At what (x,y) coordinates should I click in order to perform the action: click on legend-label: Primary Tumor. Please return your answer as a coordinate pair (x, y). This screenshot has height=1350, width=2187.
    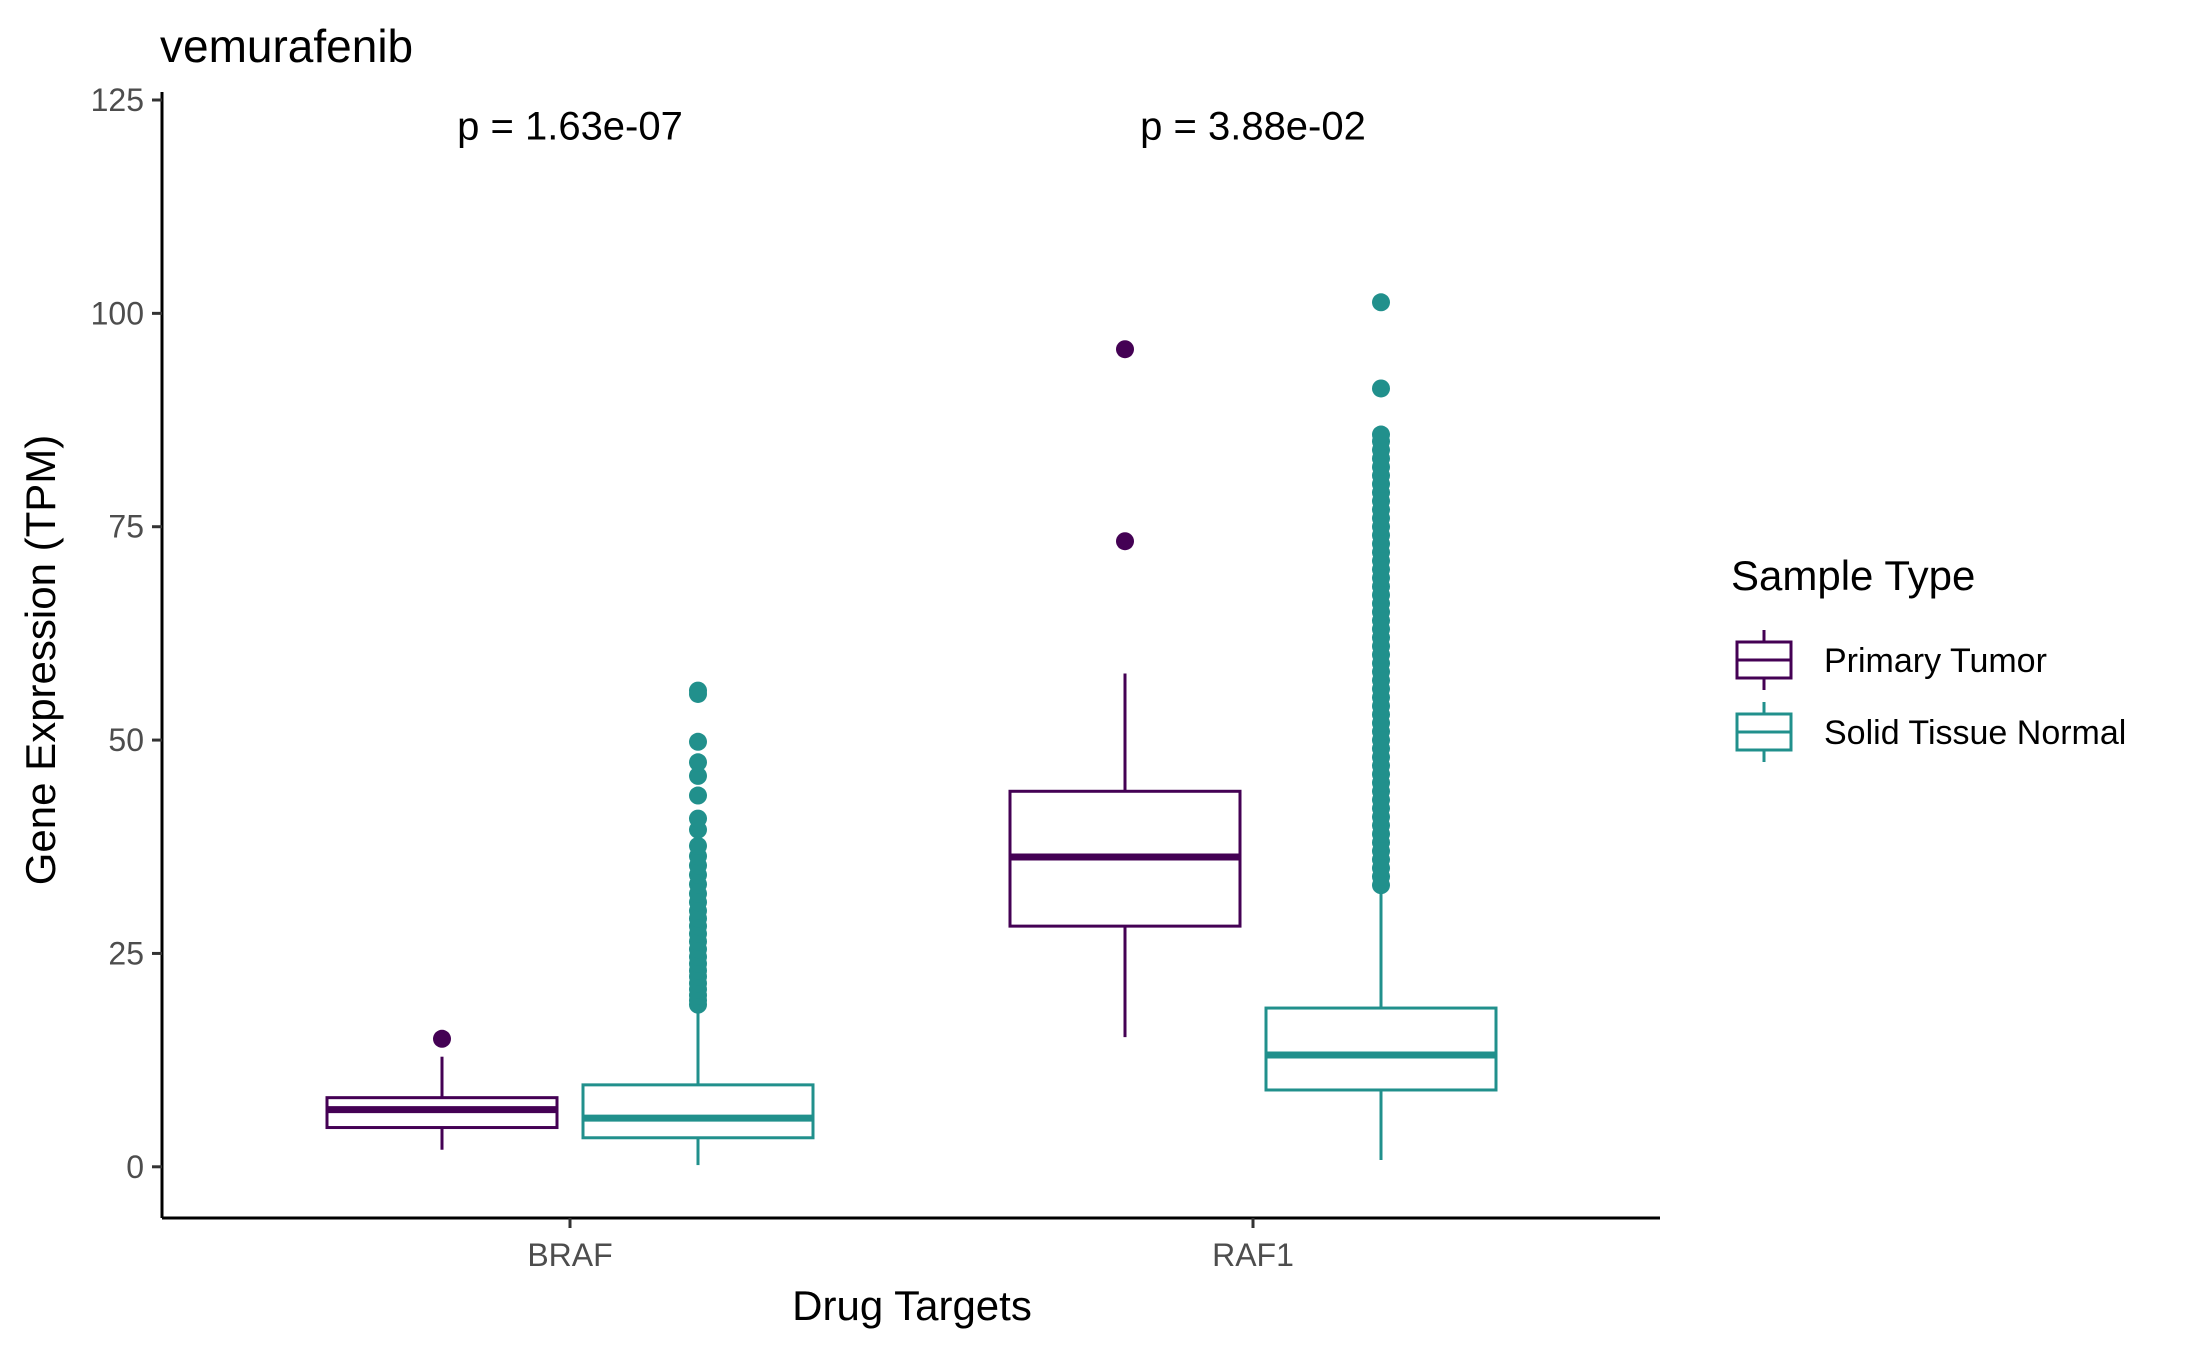
    Looking at the image, I should click on (1935, 661).